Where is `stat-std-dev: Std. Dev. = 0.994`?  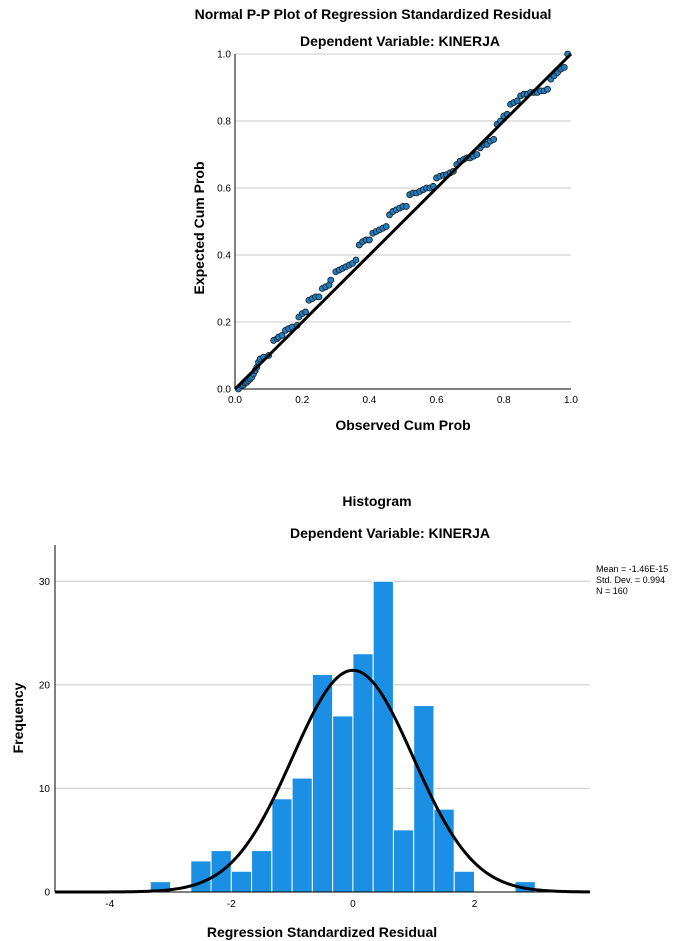 stat-std-dev: Std. Dev. = 0.994 is located at coordinates (630, 580).